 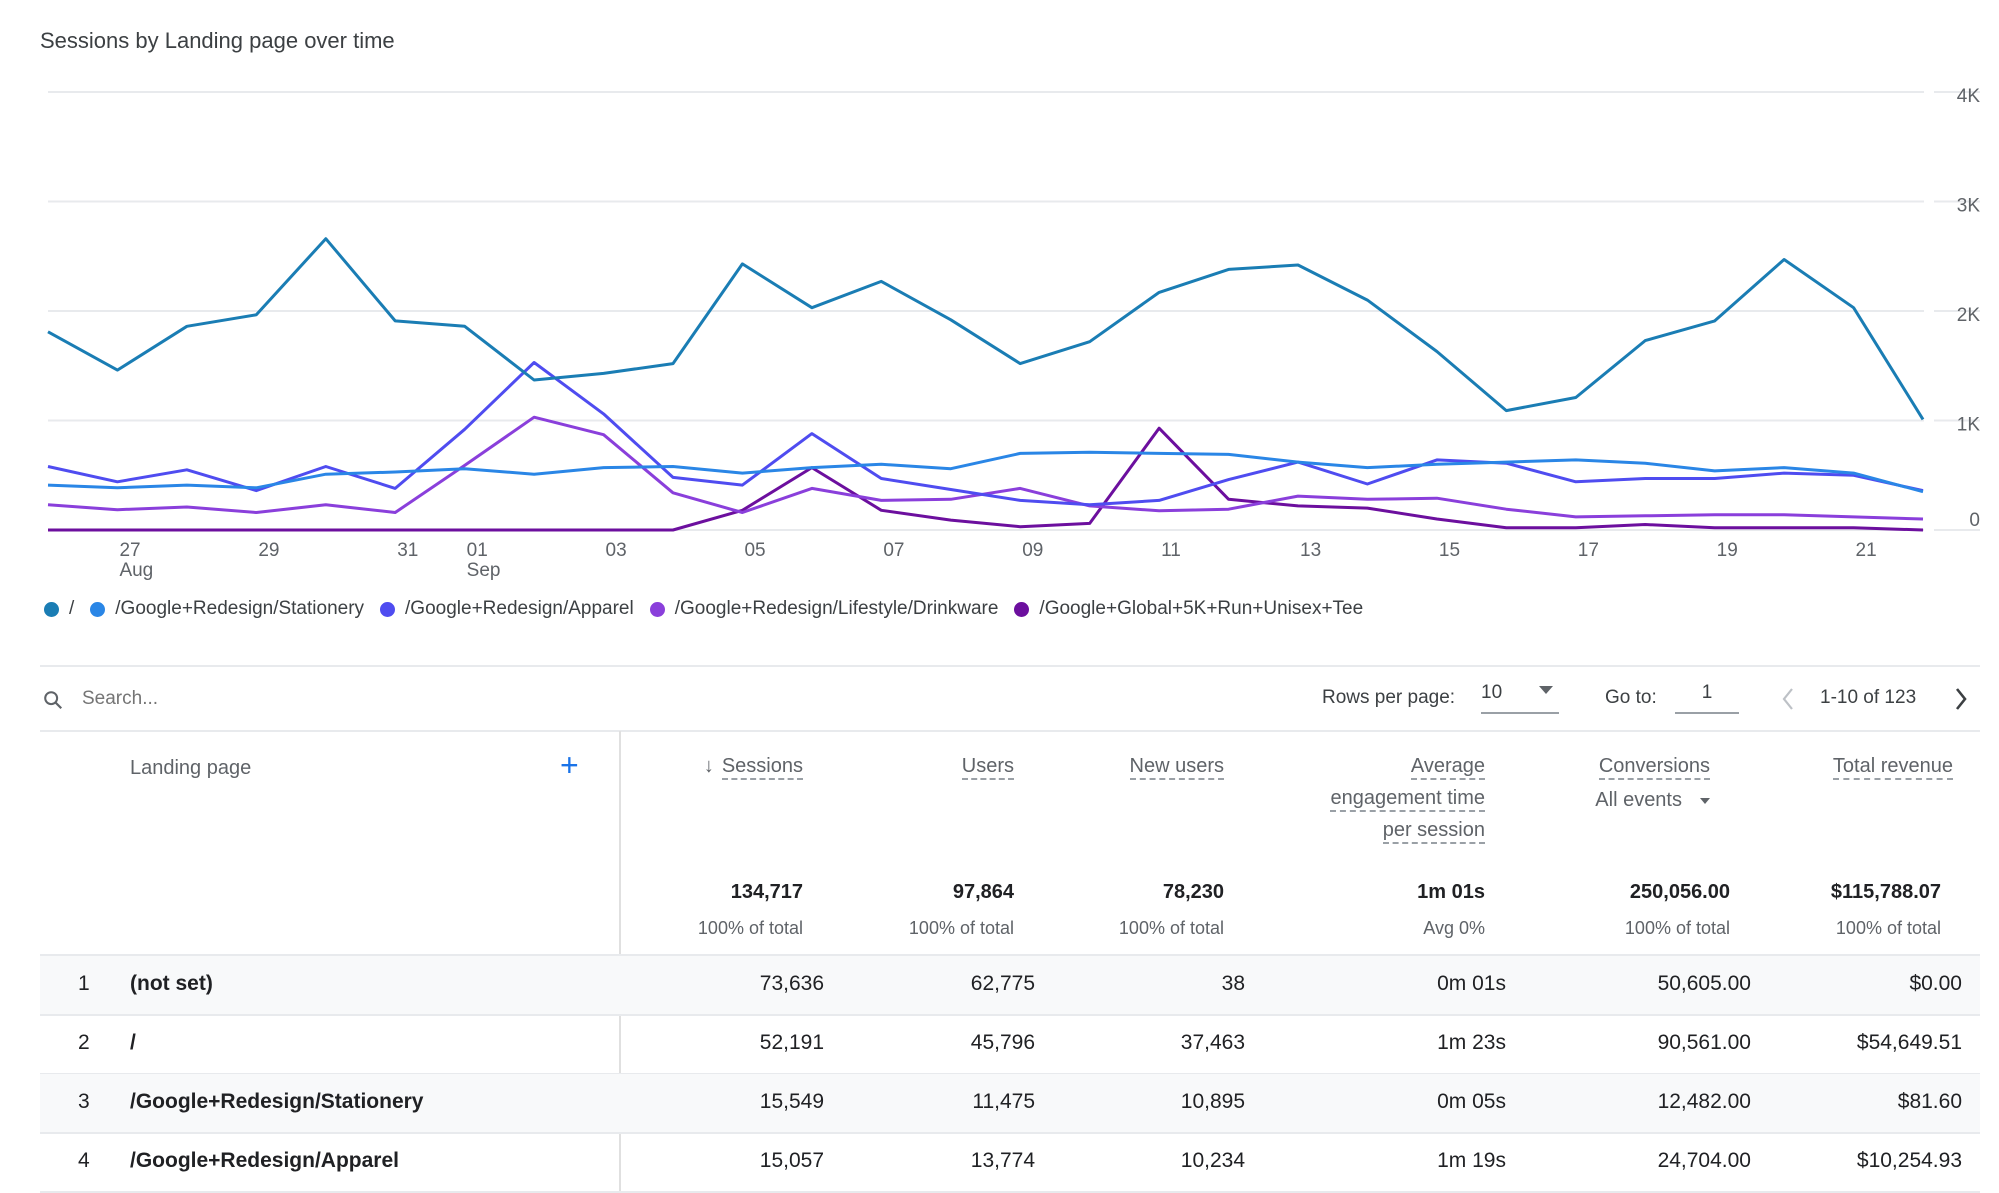 I want to click on legend-label: /Google+Redesign/Apparel, so click(x=519, y=608).